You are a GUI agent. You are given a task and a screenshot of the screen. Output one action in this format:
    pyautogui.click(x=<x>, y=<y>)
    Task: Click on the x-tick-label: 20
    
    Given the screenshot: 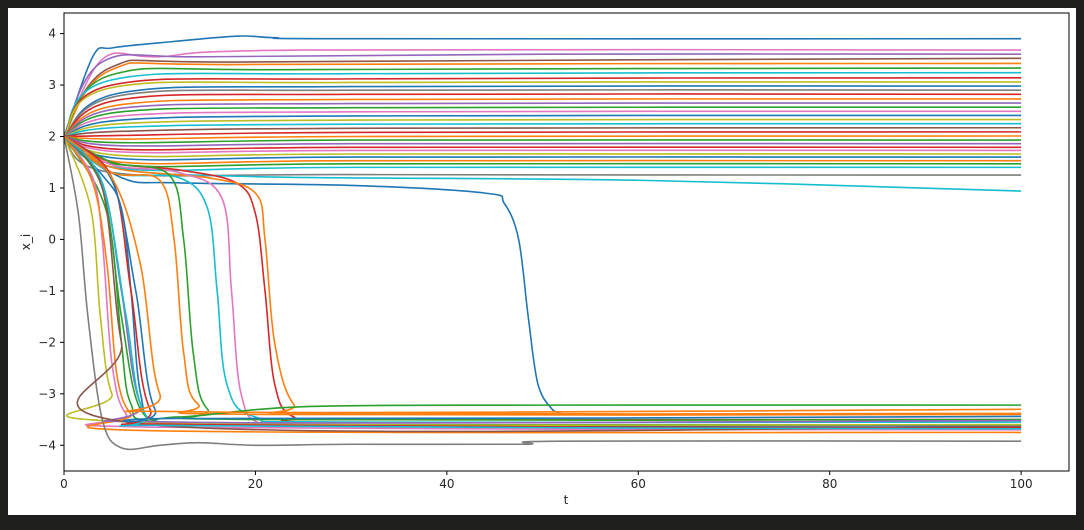 What is the action you would take?
    pyautogui.click(x=255, y=484)
    